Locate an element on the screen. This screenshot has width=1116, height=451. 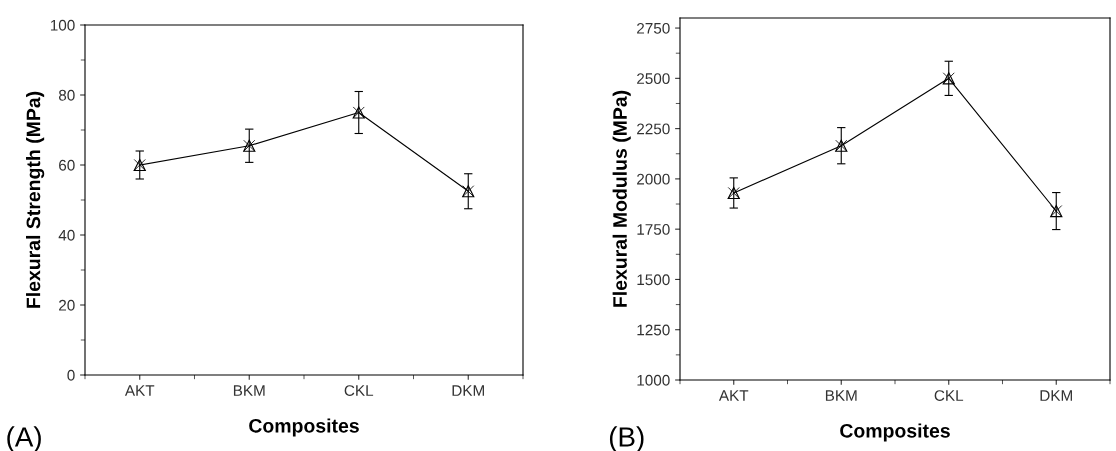
y-tick-label: 1250 is located at coordinates (653, 330).